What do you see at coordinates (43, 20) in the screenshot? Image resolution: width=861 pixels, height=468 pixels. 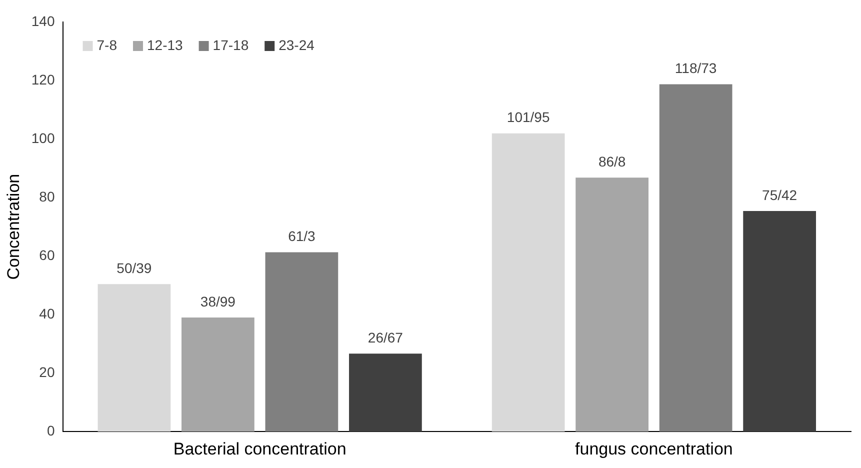 I see `y-tick-label: 140` at bounding box center [43, 20].